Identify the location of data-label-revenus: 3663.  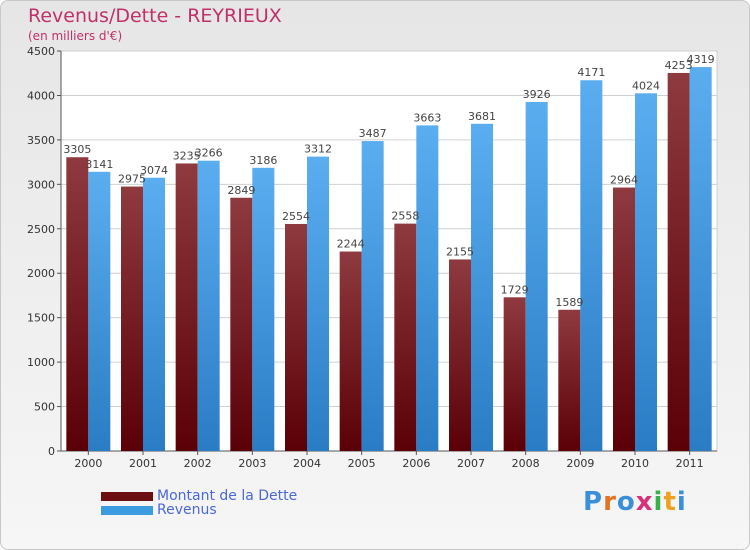
(427, 117).